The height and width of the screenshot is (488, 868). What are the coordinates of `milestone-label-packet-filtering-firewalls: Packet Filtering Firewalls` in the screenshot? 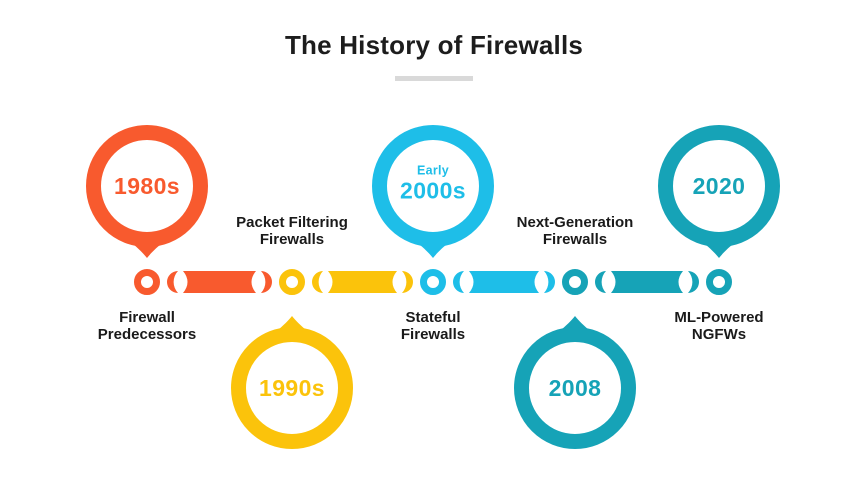 It's located at (292, 231).